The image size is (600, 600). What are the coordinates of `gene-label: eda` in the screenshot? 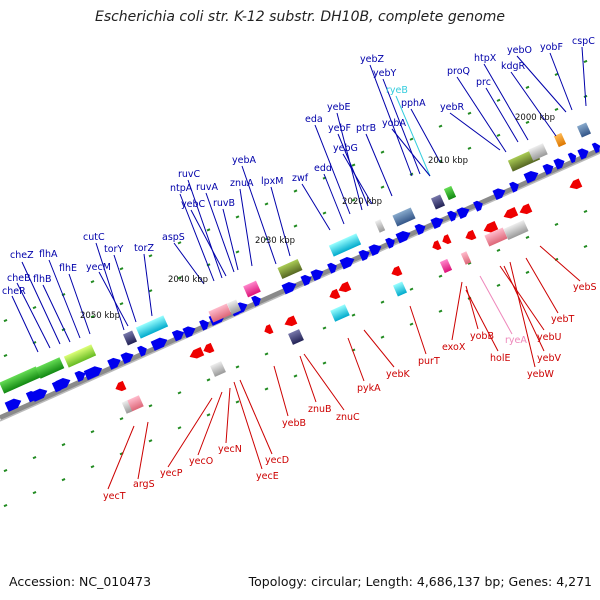 It's located at (314, 119).